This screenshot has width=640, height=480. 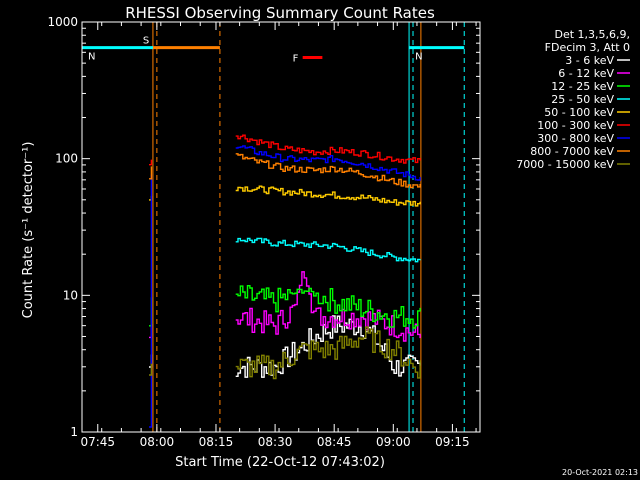 I want to click on x-tick-label: 09:00, so click(x=393, y=442).